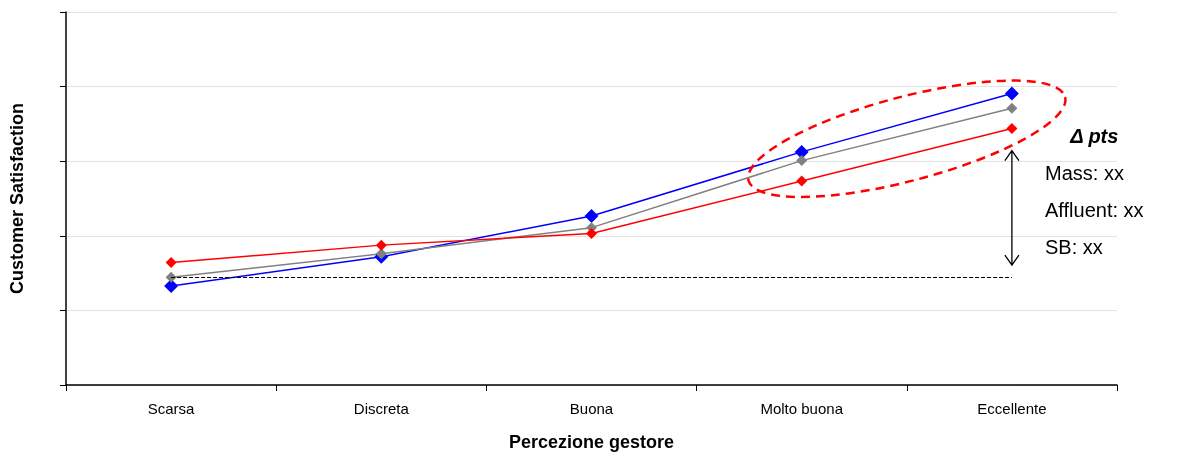  What do you see at coordinates (1085, 173) in the screenshot?
I see `annotation: Mass: xx` at bounding box center [1085, 173].